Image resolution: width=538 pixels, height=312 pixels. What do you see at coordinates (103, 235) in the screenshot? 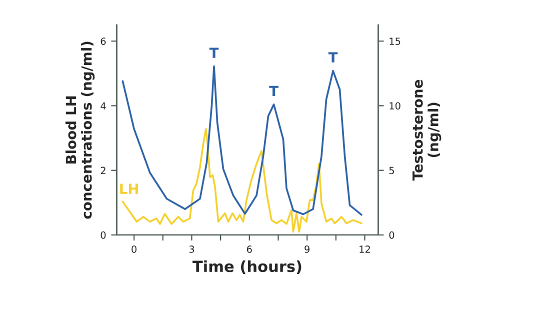
I see `y-tick-label: 0` at bounding box center [103, 235].